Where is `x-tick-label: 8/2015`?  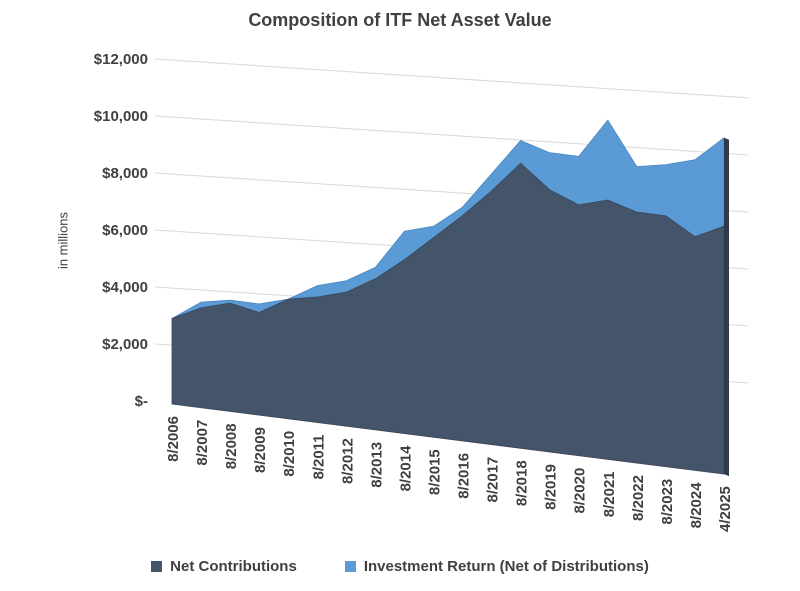
x-tick-label: 8/2015 is located at coordinates (434, 472).